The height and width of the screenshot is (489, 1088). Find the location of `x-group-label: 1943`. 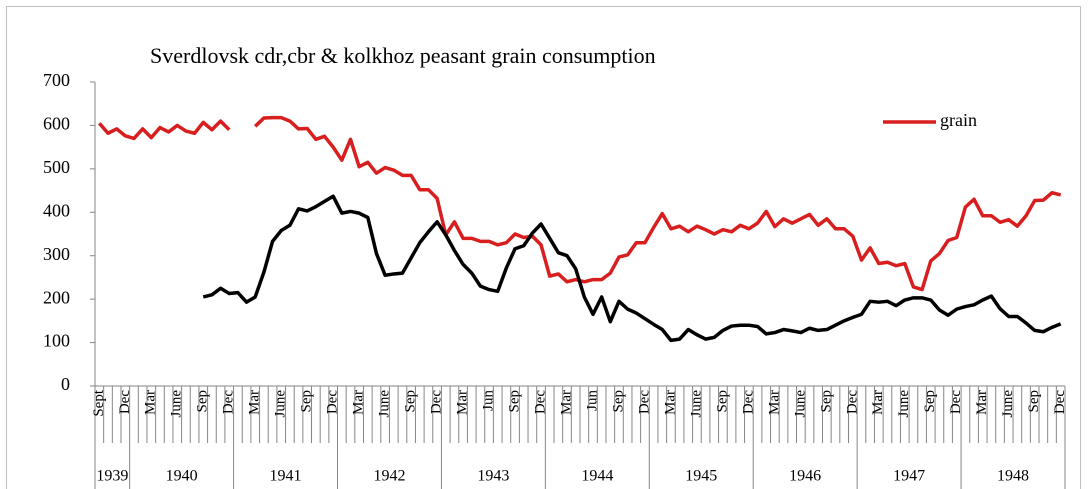

x-group-label: 1943 is located at coordinates (493, 476).